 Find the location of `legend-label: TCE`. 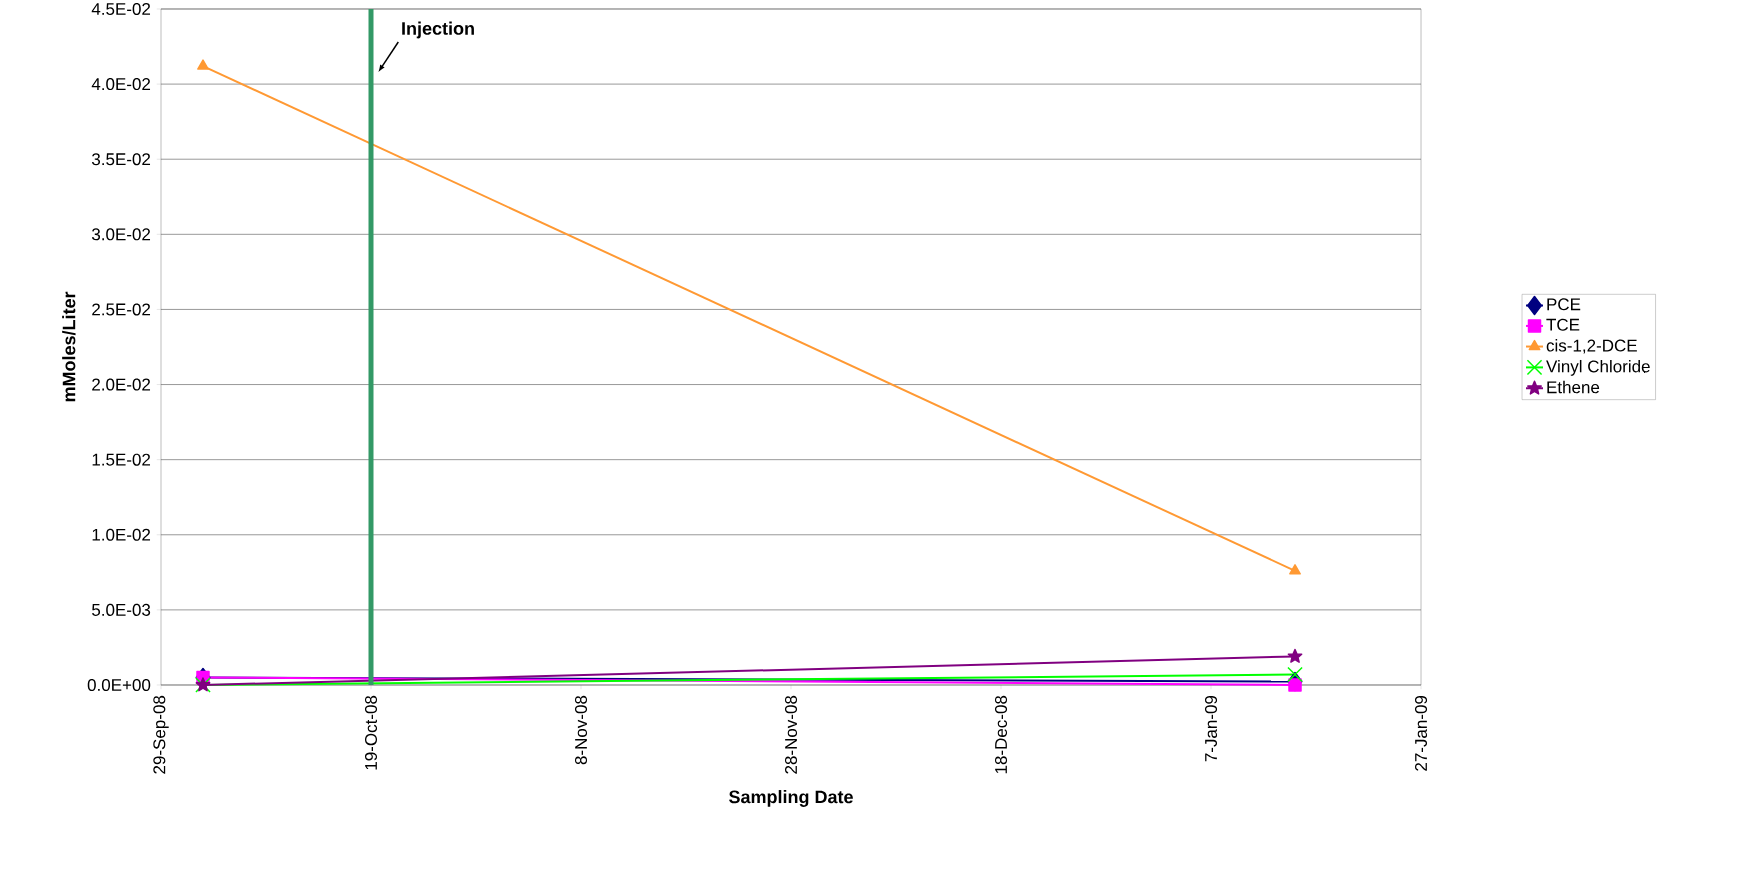

legend-label: TCE is located at coordinates (1563, 324).